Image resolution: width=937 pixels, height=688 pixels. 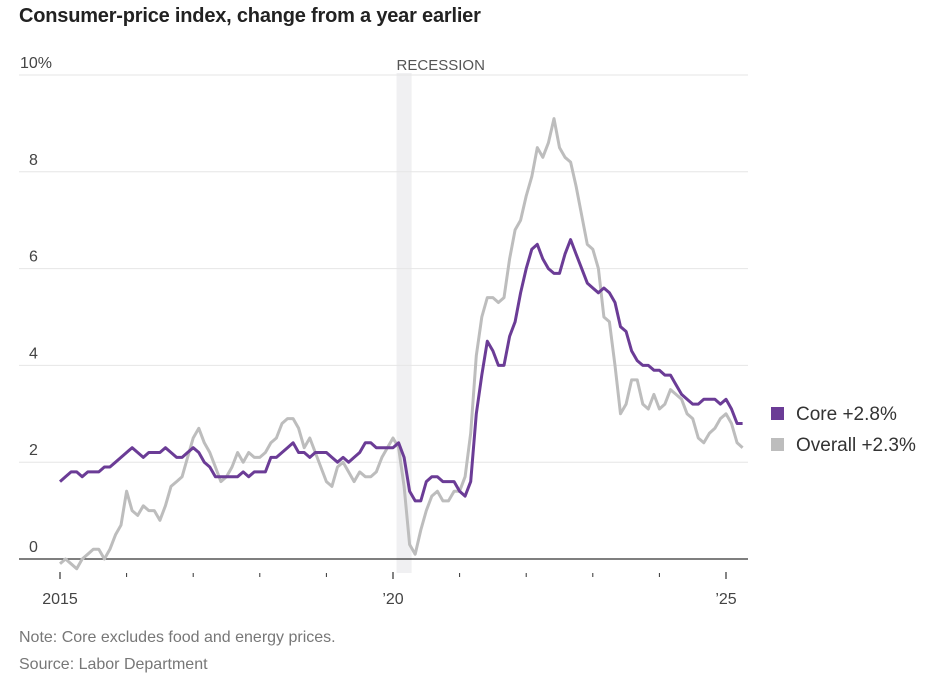 I want to click on y-tick-label: 2, so click(x=33, y=450).